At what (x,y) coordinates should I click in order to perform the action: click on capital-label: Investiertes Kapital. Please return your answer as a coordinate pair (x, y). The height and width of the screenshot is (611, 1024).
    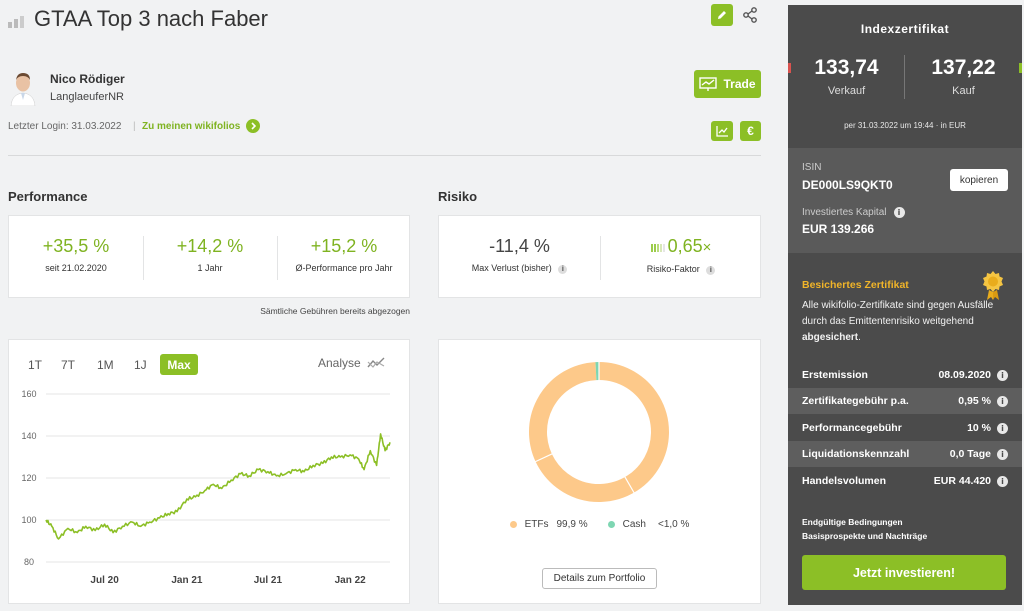
    Looking at the image, I should click on (844, 212).